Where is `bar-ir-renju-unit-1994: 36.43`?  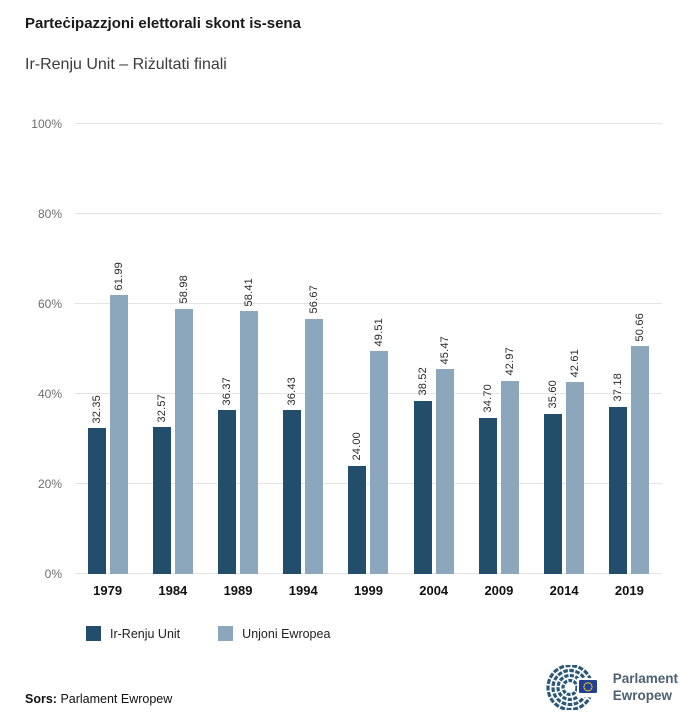
bar-ir-renju-unit-1994: 36.43 is located at coordinates (292, 475).